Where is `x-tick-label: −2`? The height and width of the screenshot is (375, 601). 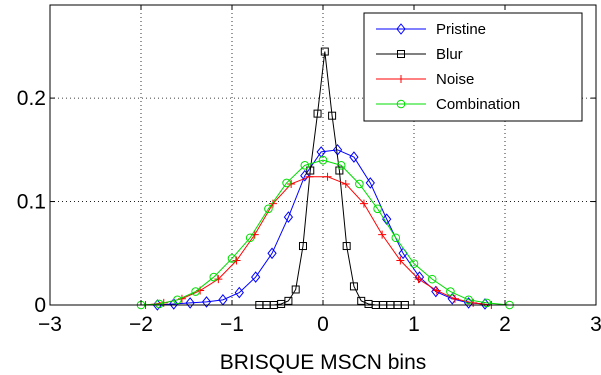
x-tick-label: −2 is located at coordinates (141, 324).